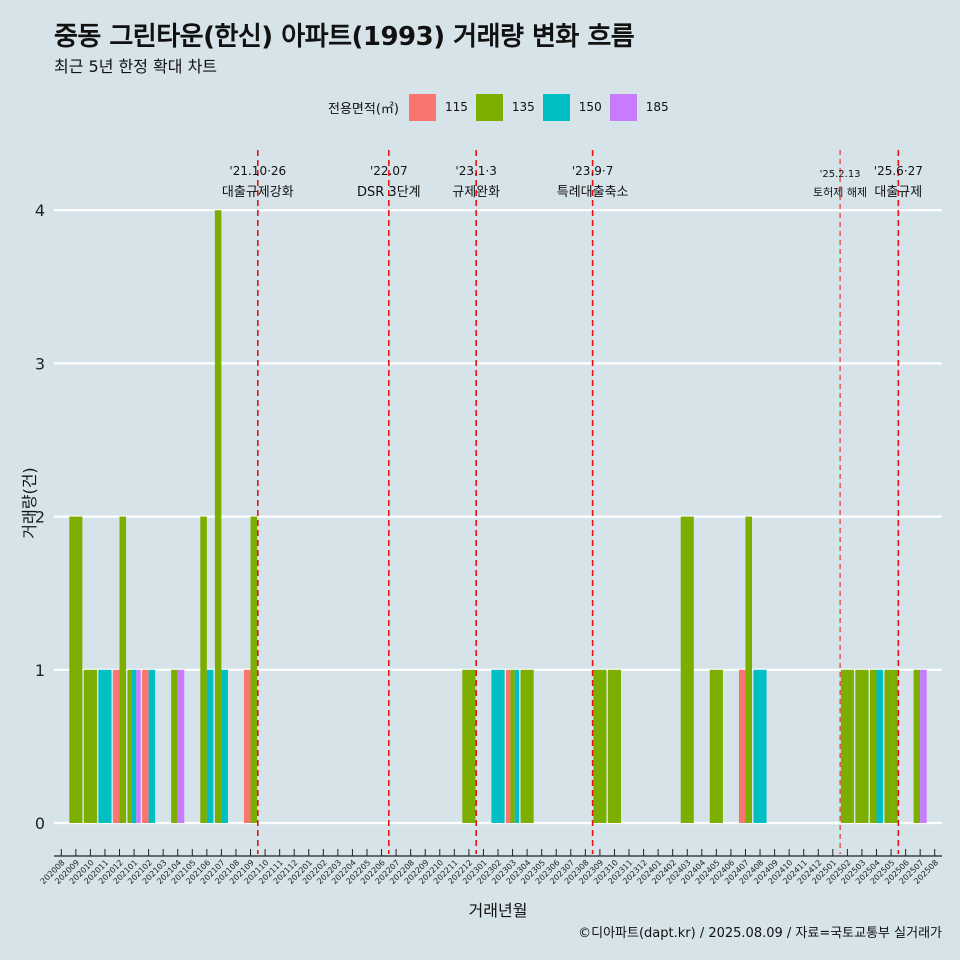 The image size is (960, 960). I want to click on legend-item-135: 135, so click(505, 107).